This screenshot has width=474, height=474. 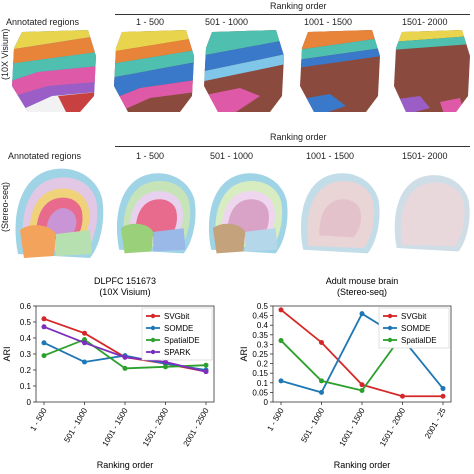 I want to click on row-label-stereoseq: (Stereo-seq), so click(x=5, y=206).